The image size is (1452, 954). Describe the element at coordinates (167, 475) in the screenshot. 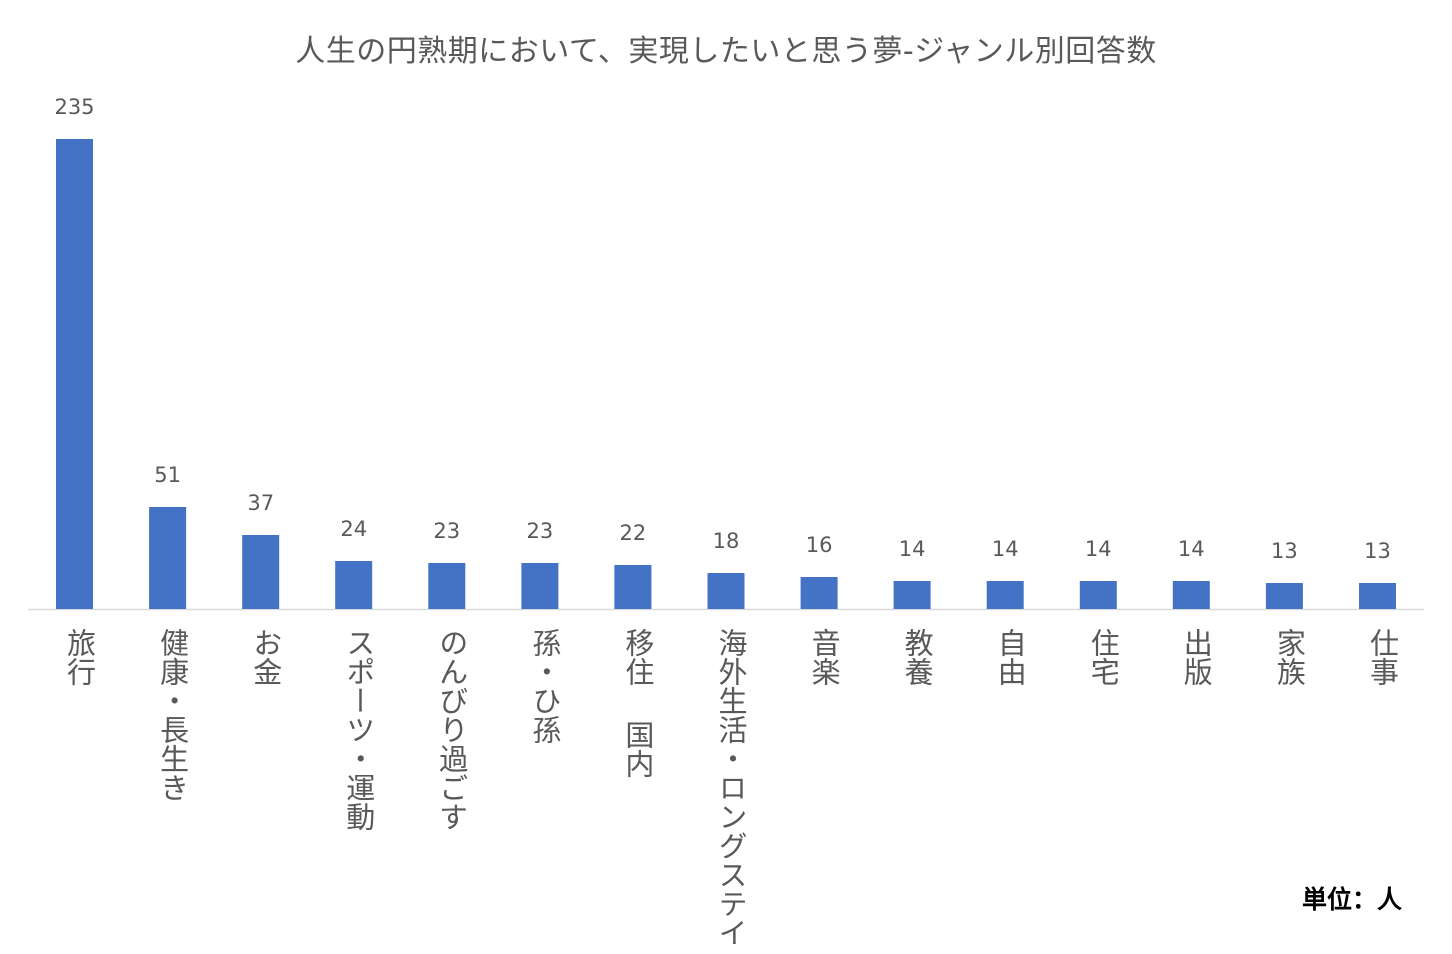

I see `data-label: 51` at that location.